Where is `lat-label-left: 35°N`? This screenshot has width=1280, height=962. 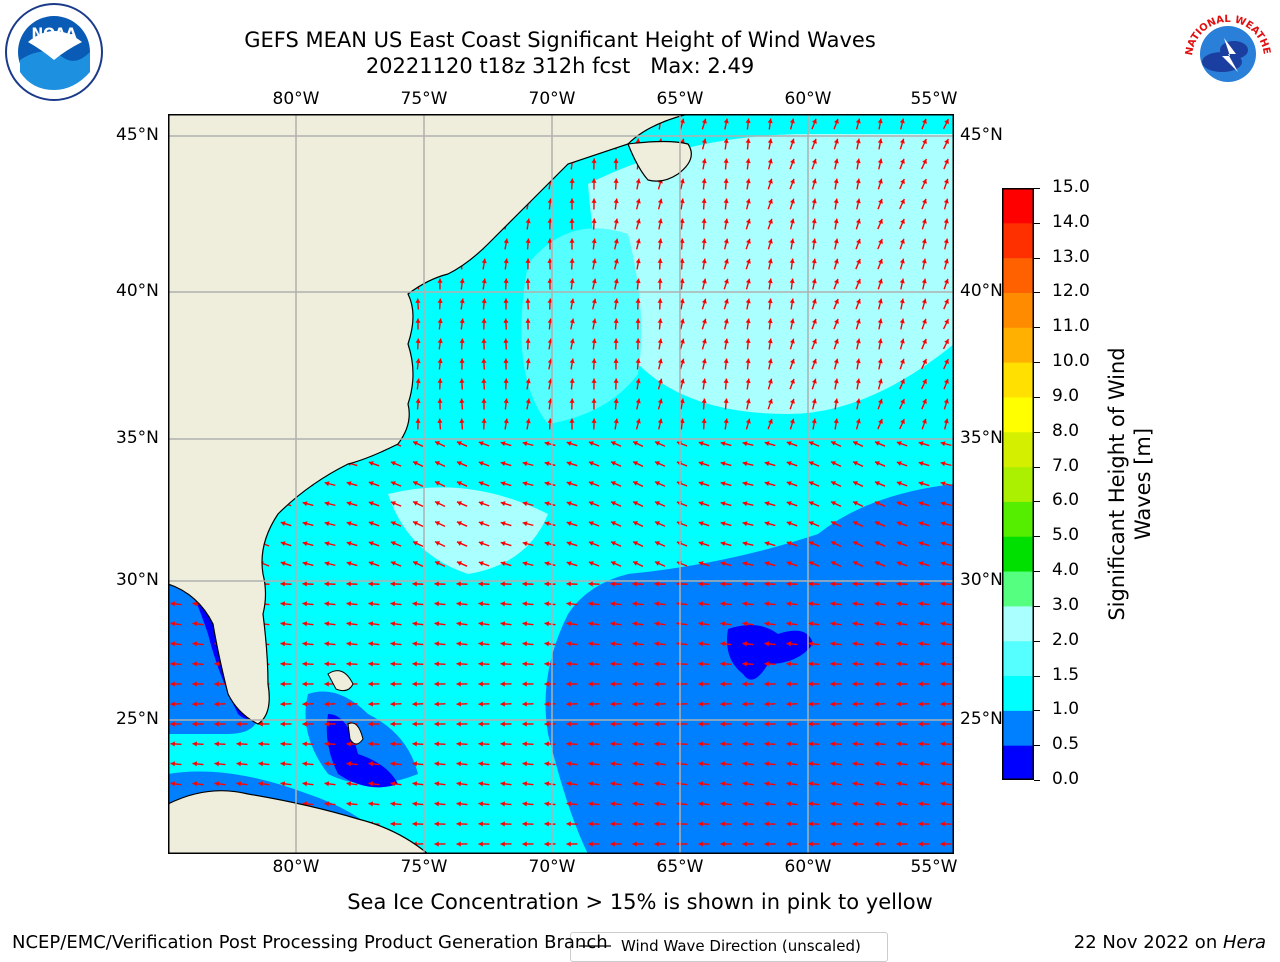 lat-label-left: 35°N is located at coordinates (137, 438).